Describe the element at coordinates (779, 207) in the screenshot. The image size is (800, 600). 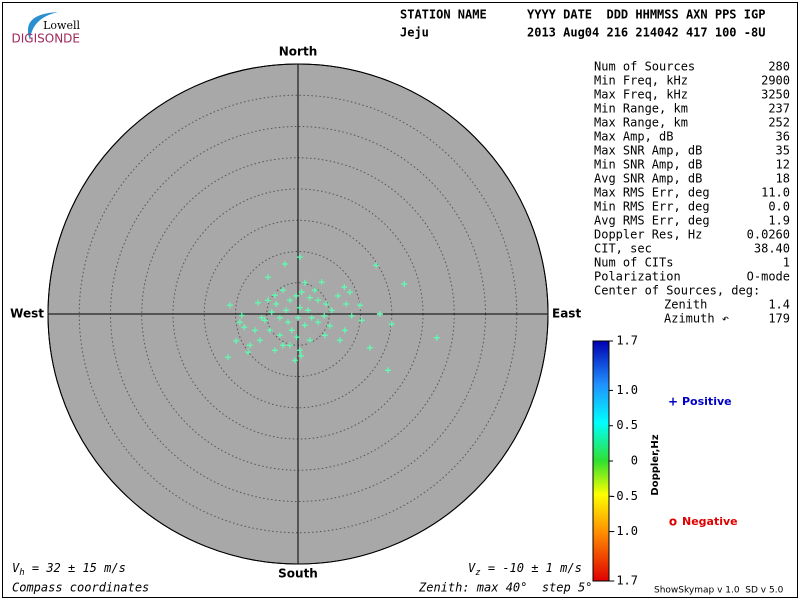
I see `stat-value: 0.0` at that location.